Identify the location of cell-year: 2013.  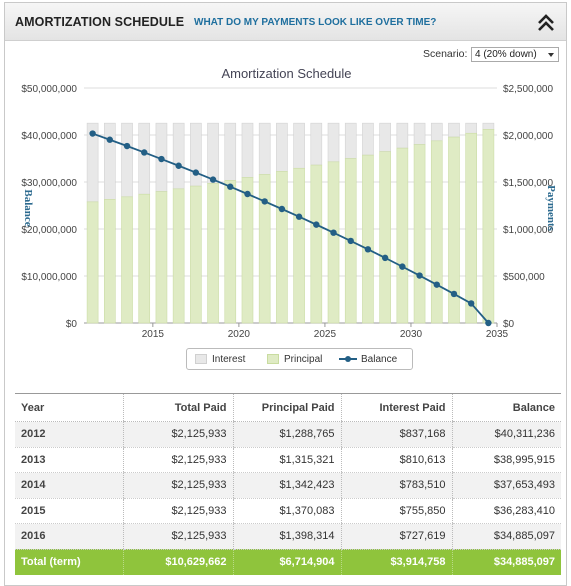
(69, 460).